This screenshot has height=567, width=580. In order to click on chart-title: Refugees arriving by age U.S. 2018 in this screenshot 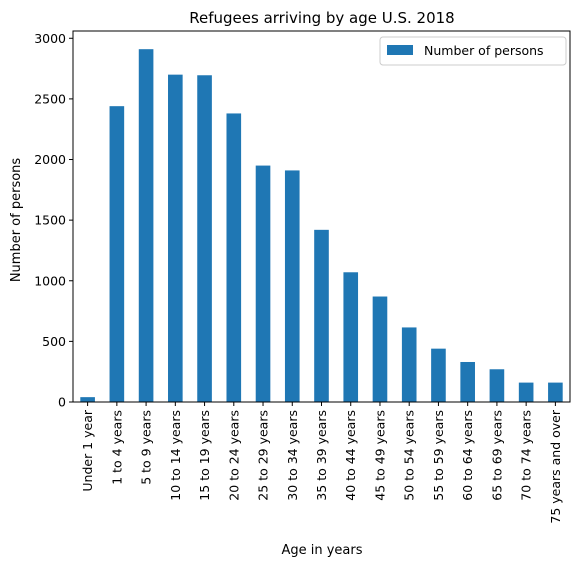, I will do `click(321, 18)`.